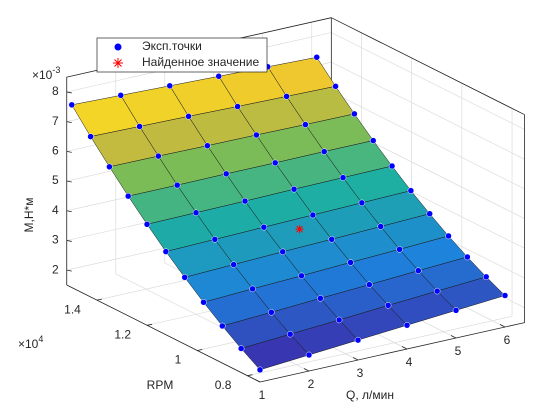  What do you see at coordinates (299, 229) in the screenshot?
I see `found-point` at bounding box center [299, 229].